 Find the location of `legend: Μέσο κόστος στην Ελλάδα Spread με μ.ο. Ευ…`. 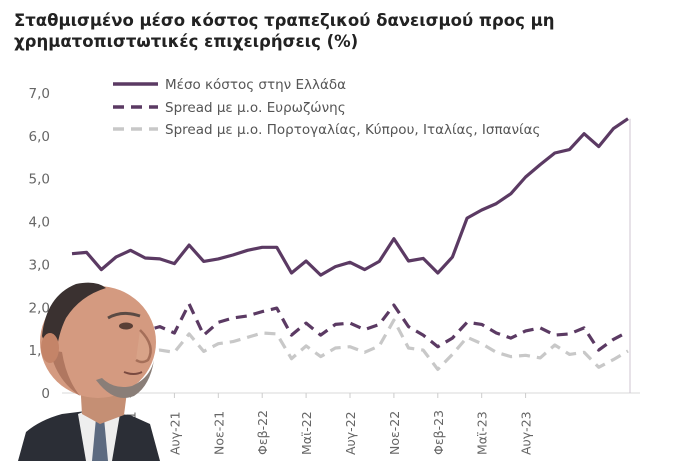

legend: Μέσο κόστος στην Ελλάδα Spread με μ.ο. Ευ… is located at coordinates (326, 107).